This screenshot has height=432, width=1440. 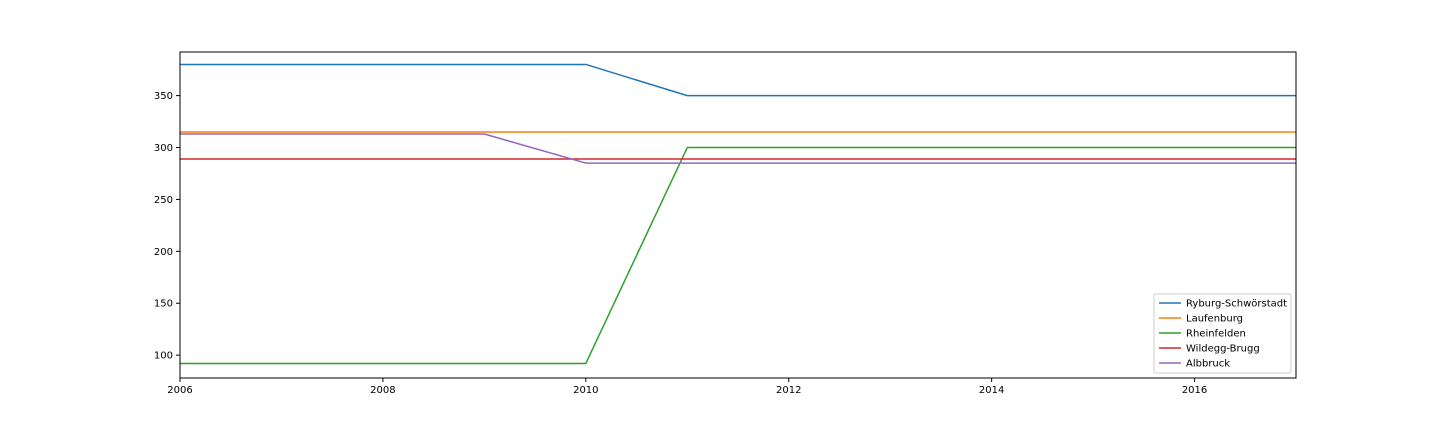 What do you see at coordinates (163, 148) in the screenshot?
I see `y-tick-label: 300` at bounding box center [163, 148].